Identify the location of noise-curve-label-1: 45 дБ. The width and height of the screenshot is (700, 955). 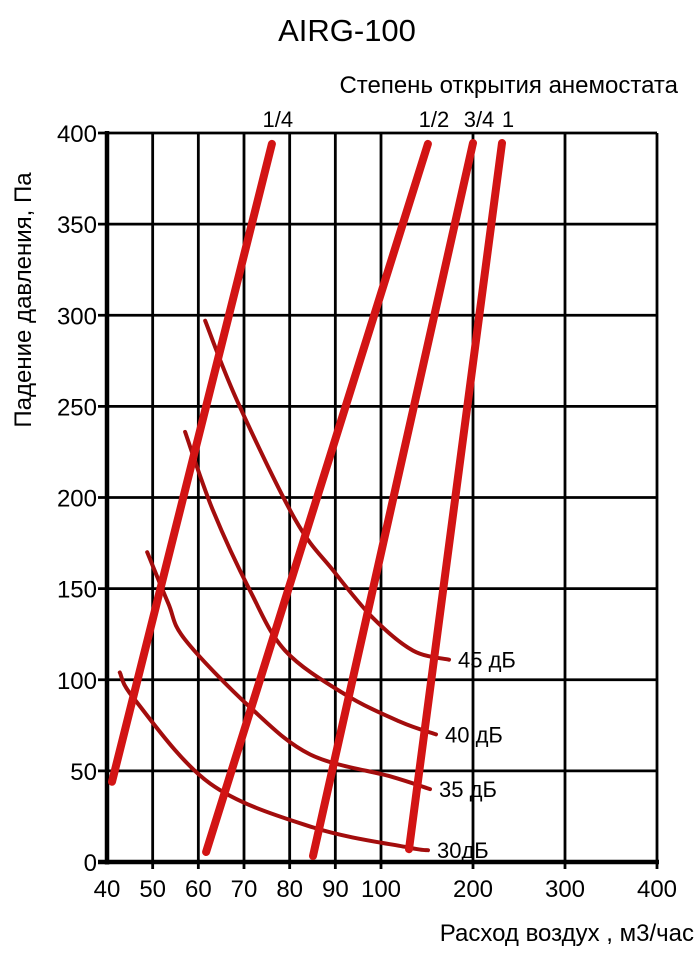
(487, 660).